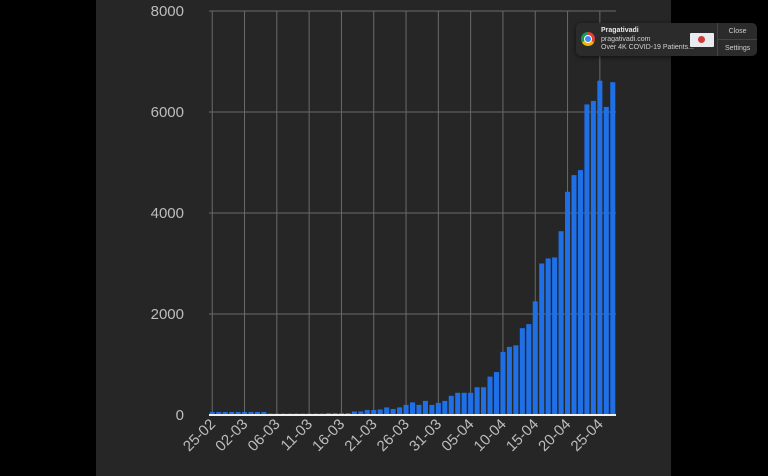 The width and height of the screenshot is (768, 476). What do you see at coordinates (737, 31) in the screenshot?
I see `notification-close-button: Close` at bounding box center [737, 31].